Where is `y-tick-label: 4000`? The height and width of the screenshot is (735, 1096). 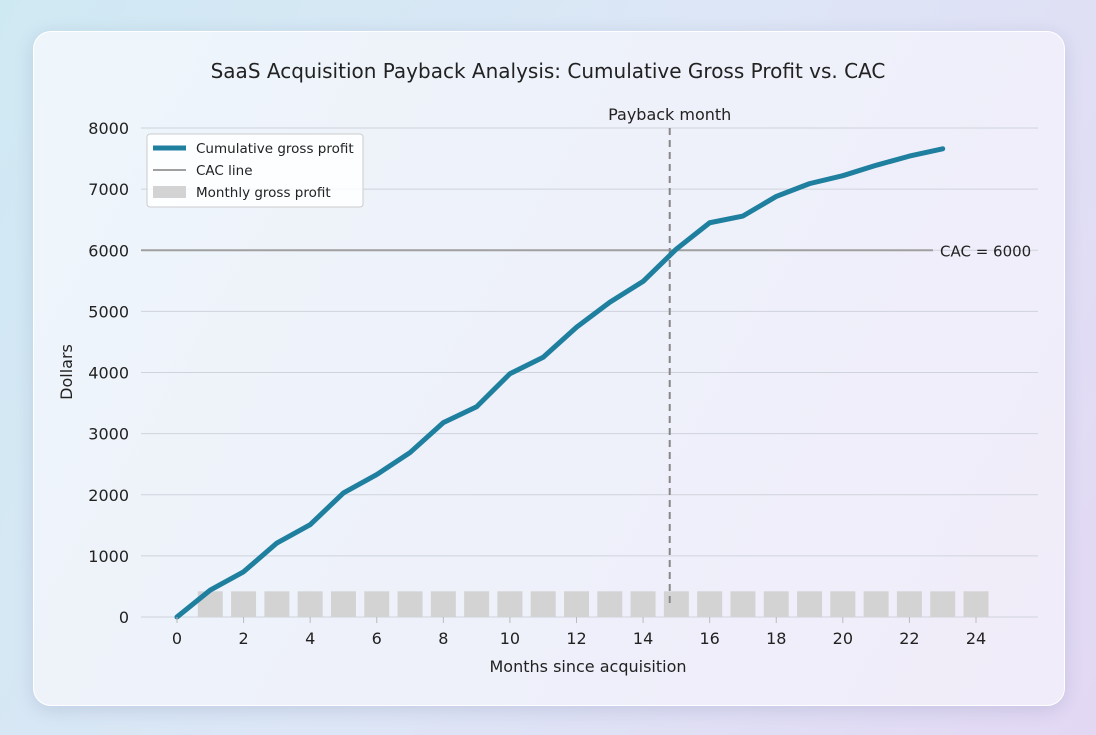 y-tick-label: 4000 is located at coordinates (108, 373).